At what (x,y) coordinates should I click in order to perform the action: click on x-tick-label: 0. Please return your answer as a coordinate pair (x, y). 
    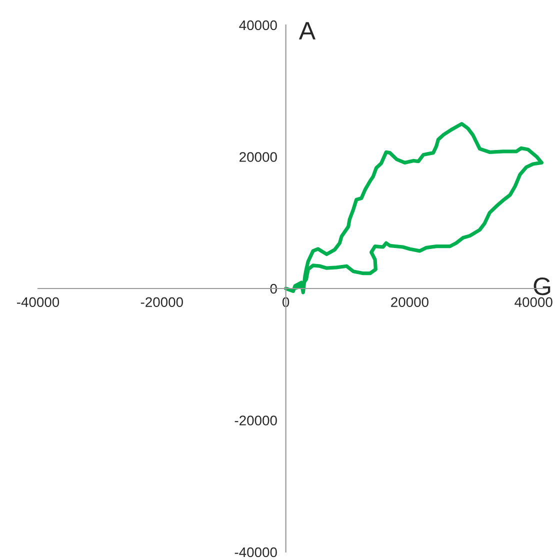
    Looking at the image, I should click on (286, 302).